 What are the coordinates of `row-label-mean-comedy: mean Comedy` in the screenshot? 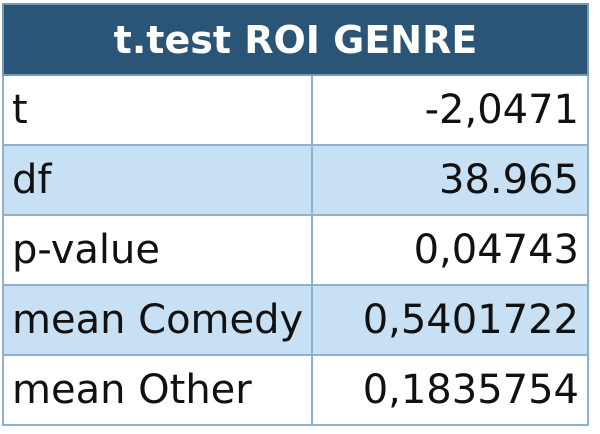 It's located at (157, 320).